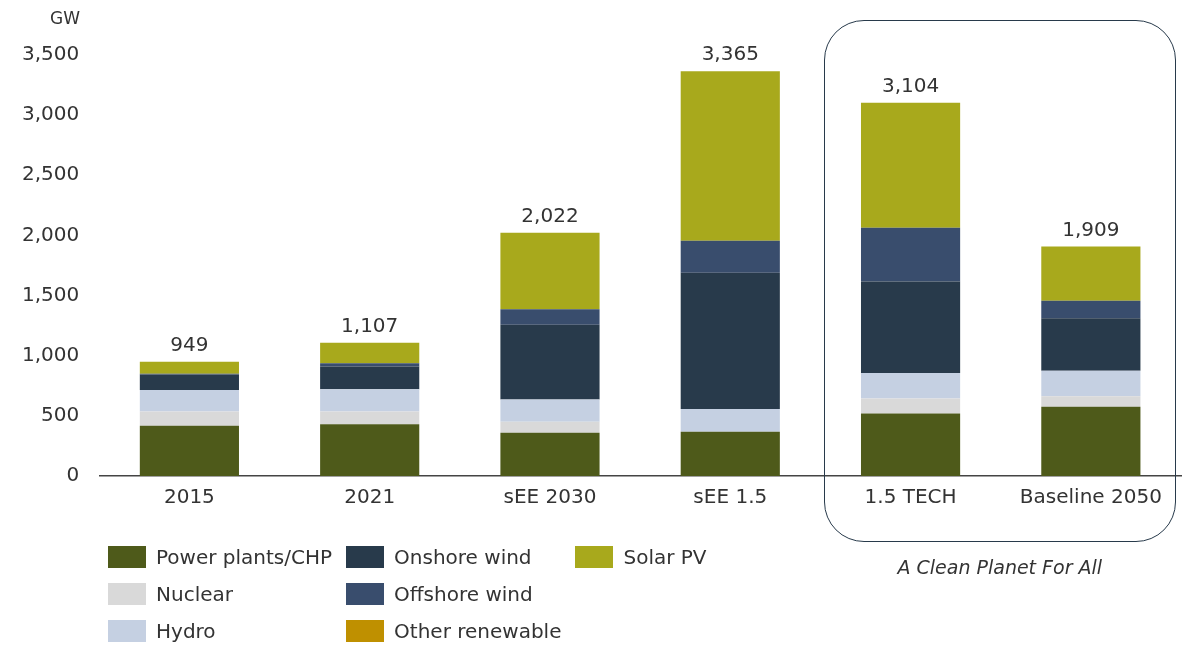  Describe the element at coordinates (50, 233) in the screenshot. I see `y-tick-label: 2,000` at that location.